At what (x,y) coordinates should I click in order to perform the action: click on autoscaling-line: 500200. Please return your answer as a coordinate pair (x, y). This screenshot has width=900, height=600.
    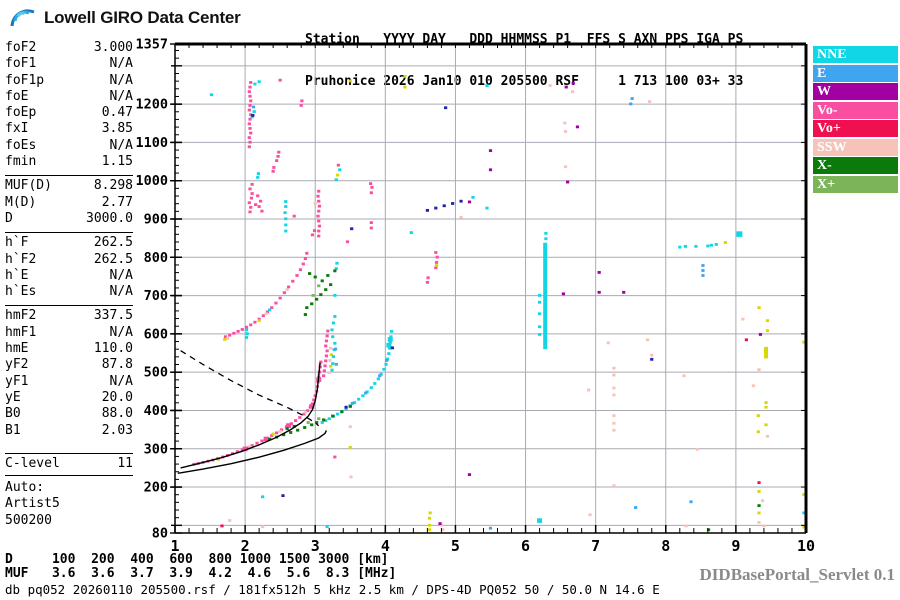
    Looking at the image, I should click on (28, 520).